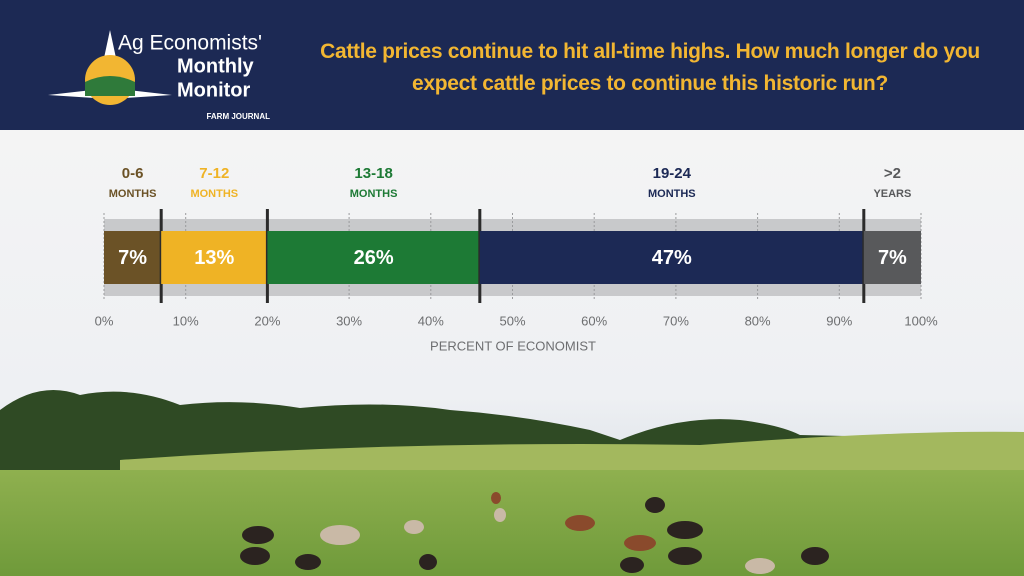  I want to click on x-tick-label: 70%, so click(676, 320).